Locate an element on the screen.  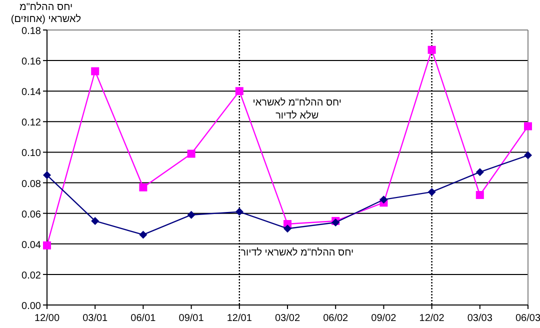
y-tick-label: 0.06 is located at coordinates (32, 214).